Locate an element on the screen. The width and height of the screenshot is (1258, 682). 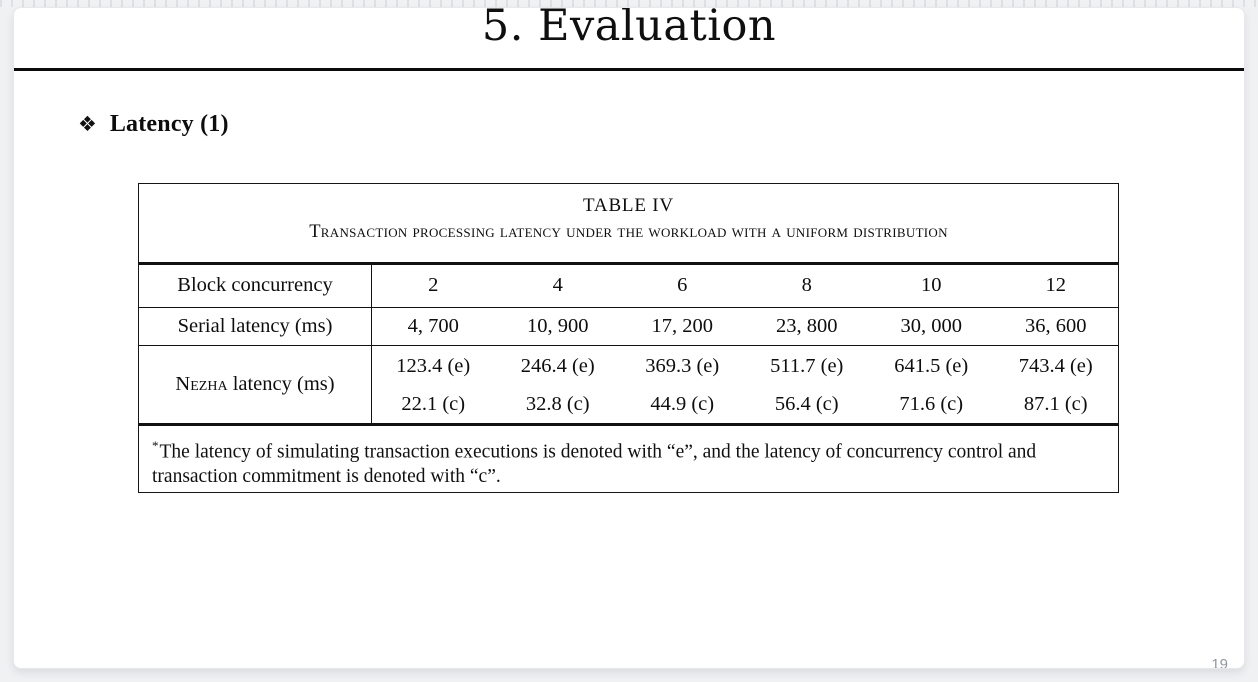
title-divider is located at coordinates (629, 69).